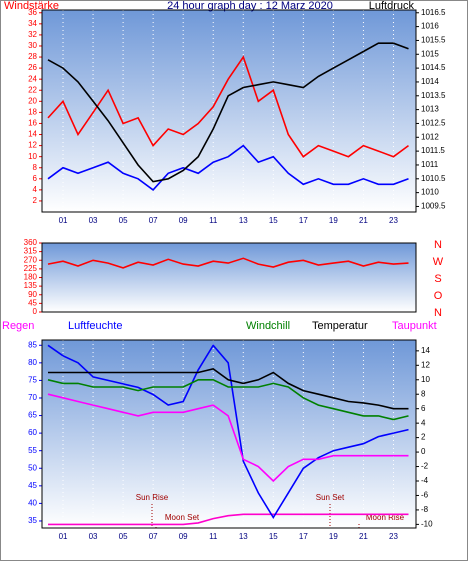  Describe the element at coordinates (430, 164) in the screenshot. I see `y2-tick-label: 1011` at that location.